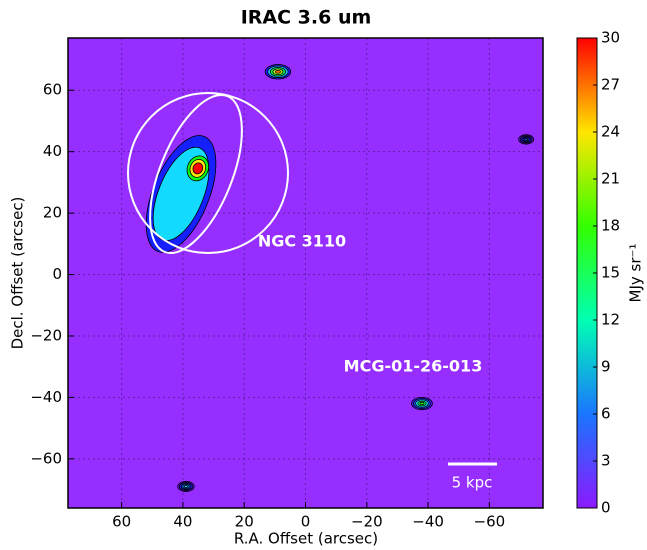 The width and height of the screenshot is (647, 550). What do you see at coordinates (306, 522) in the screenshot?
I see `x-tick-label: 0` at bounding box center [306, 522].